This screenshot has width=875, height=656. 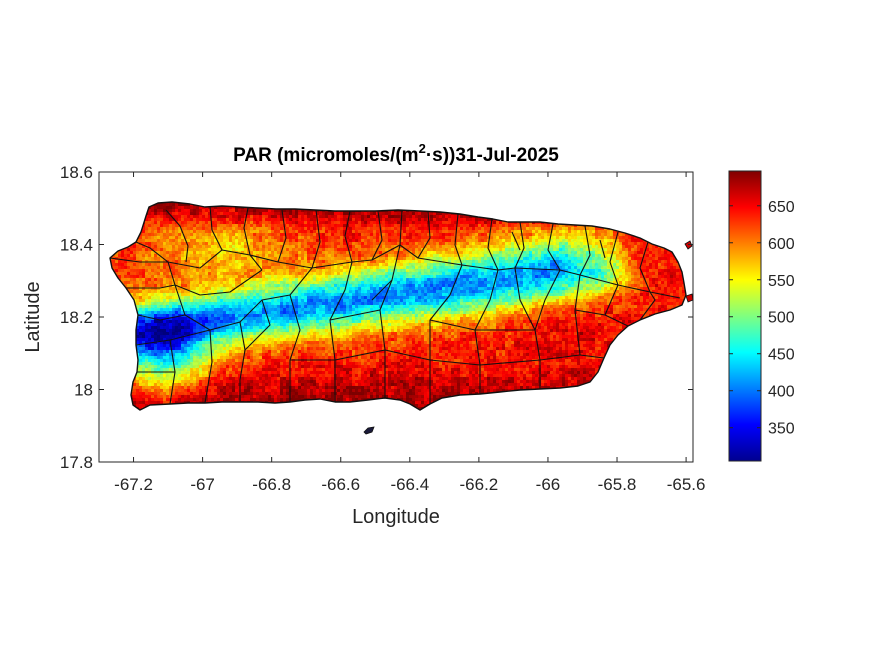 What do you see at coordinates (781, 318) in the screenshot?
I see `colorbar-tick-label: 500` at bounding box center [781, 318].